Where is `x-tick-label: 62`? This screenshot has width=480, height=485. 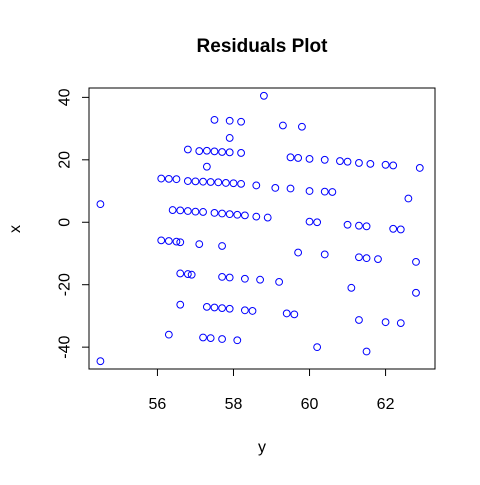 x-tick-label: 62 is located at coordinates (386, 404).